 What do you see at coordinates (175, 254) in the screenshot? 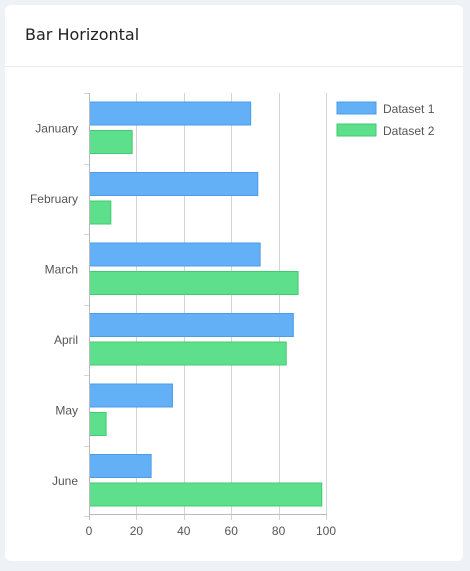
I see `bar-1-march` at bounding box center [175, 254].